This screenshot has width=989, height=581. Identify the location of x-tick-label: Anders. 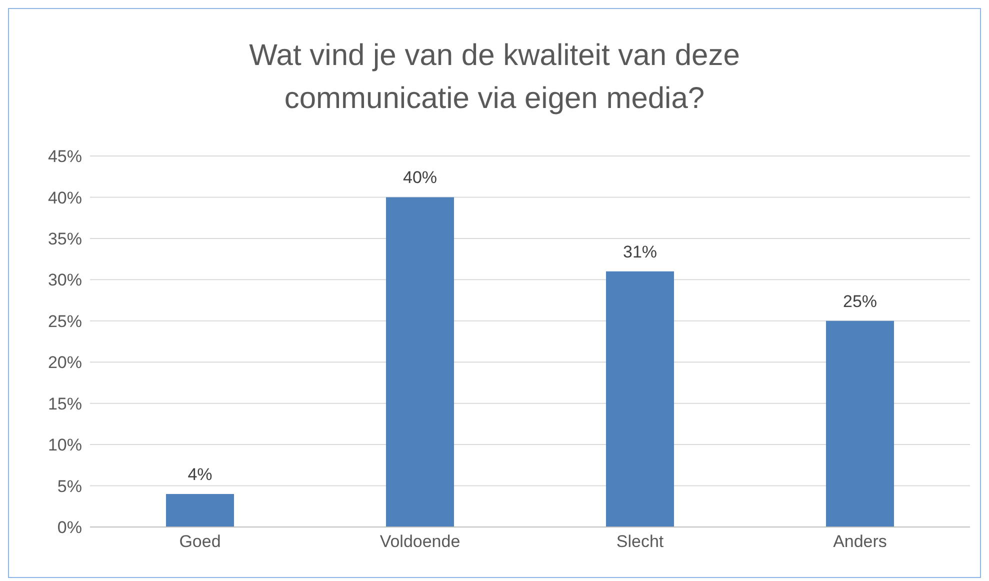
(860, 542).